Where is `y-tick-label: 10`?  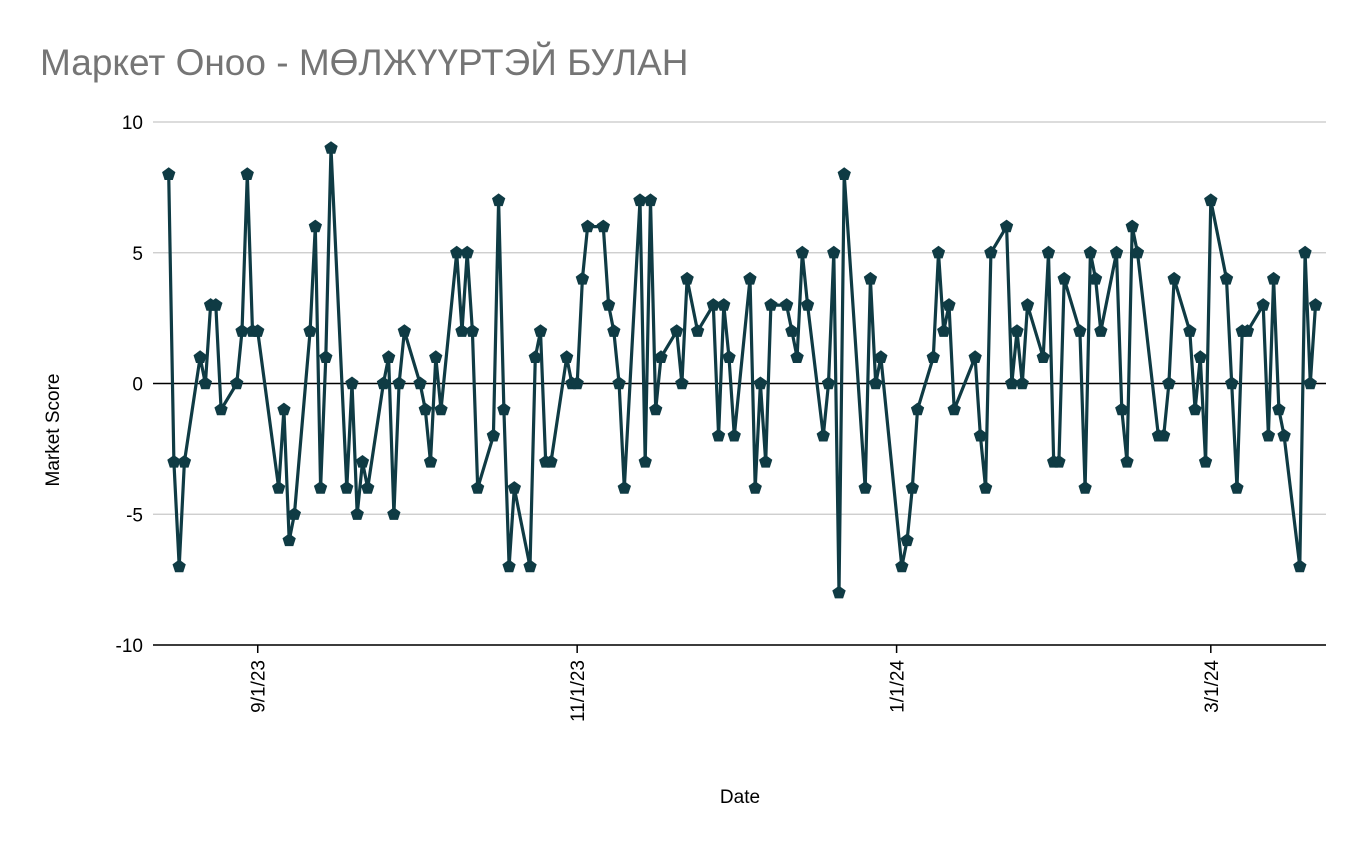
y-tick-label: 10 is located at coordinates (132, 123).